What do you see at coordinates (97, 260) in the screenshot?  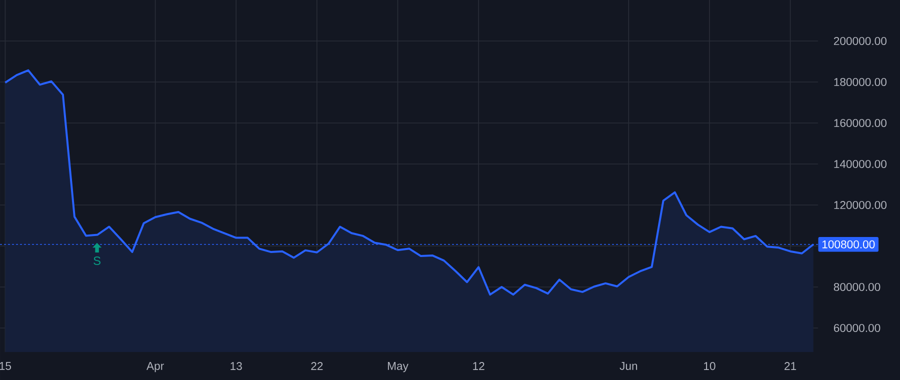 I see `annotation: S` at bounding box center [97, 260].